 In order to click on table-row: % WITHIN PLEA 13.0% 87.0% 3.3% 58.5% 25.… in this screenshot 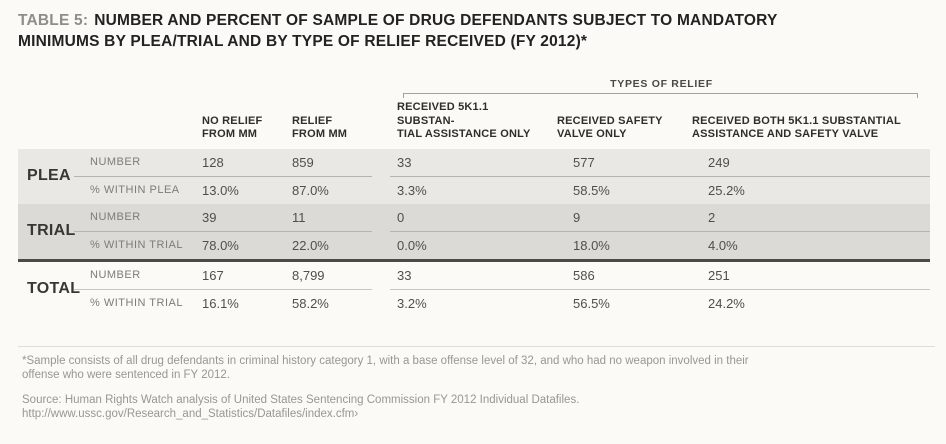, I will do `click(509, 190)`.